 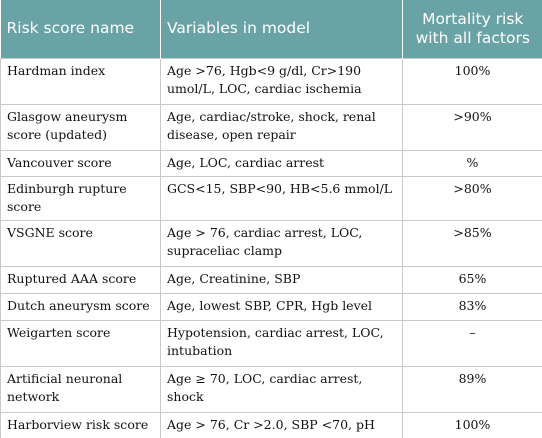 What do you see at coordinates (472, 279) in the screenshot?
I see `table-cell: 65%` at bounding box center [472, 279].